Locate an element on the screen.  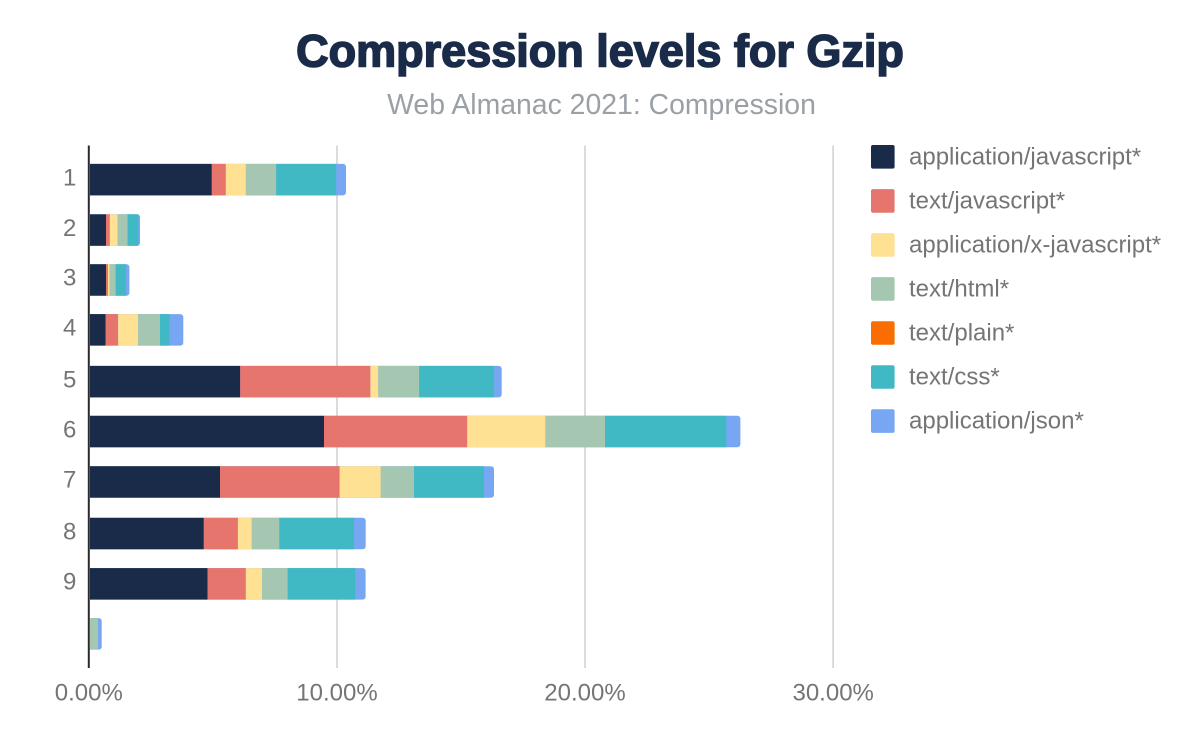
svg-text: text/javascript* is located at coordinates (987, 200).